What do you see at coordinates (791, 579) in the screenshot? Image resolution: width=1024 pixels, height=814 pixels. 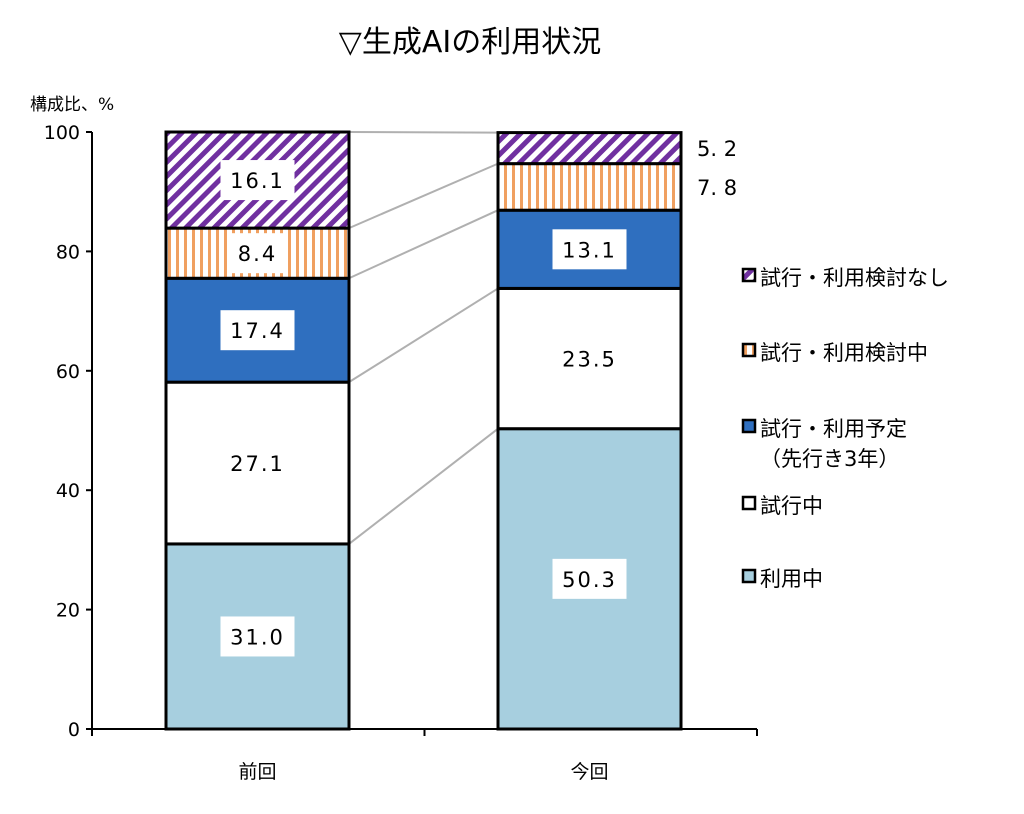 I see `legend-label: 利用中` at bounding box center [791, 579].